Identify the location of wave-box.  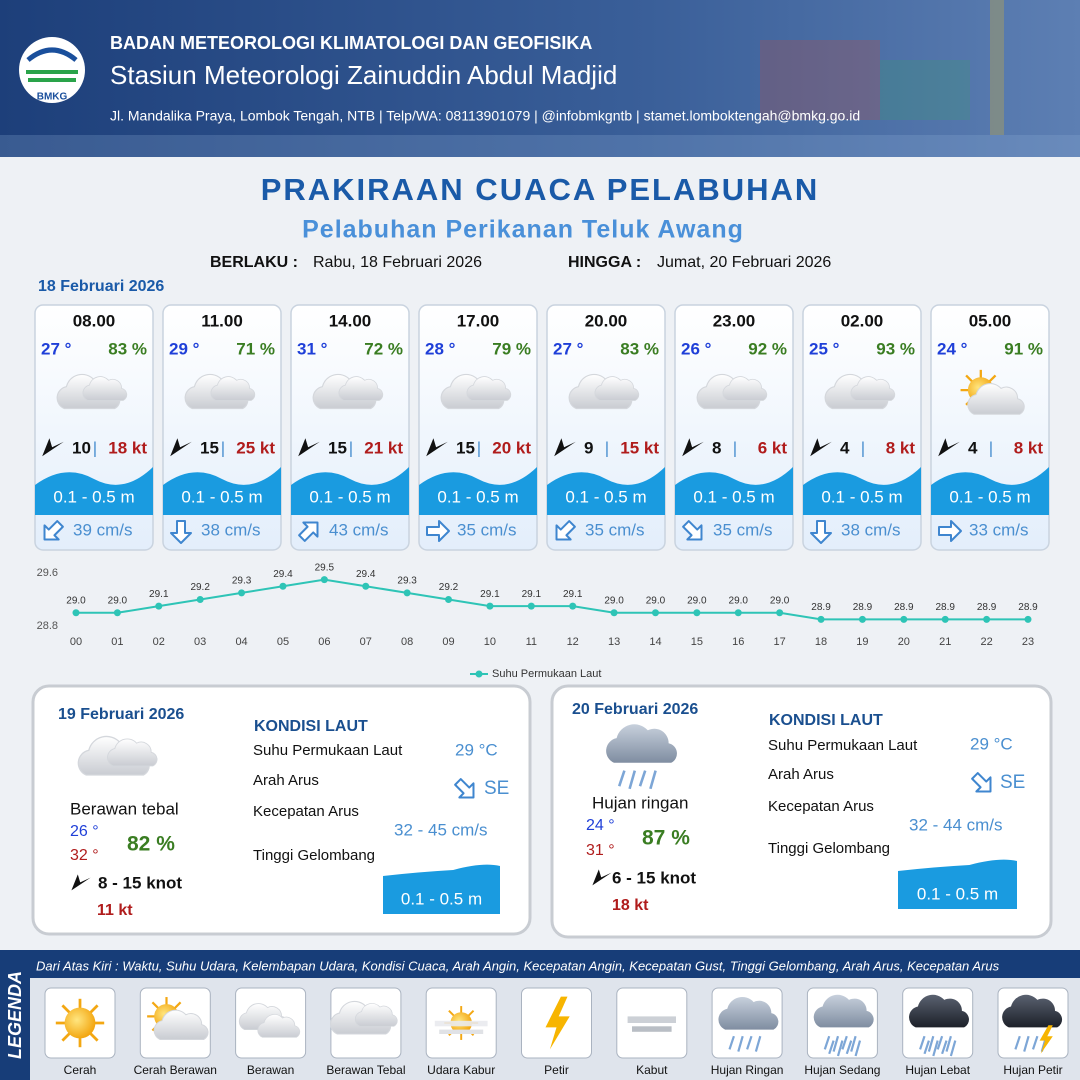
(441, 889).